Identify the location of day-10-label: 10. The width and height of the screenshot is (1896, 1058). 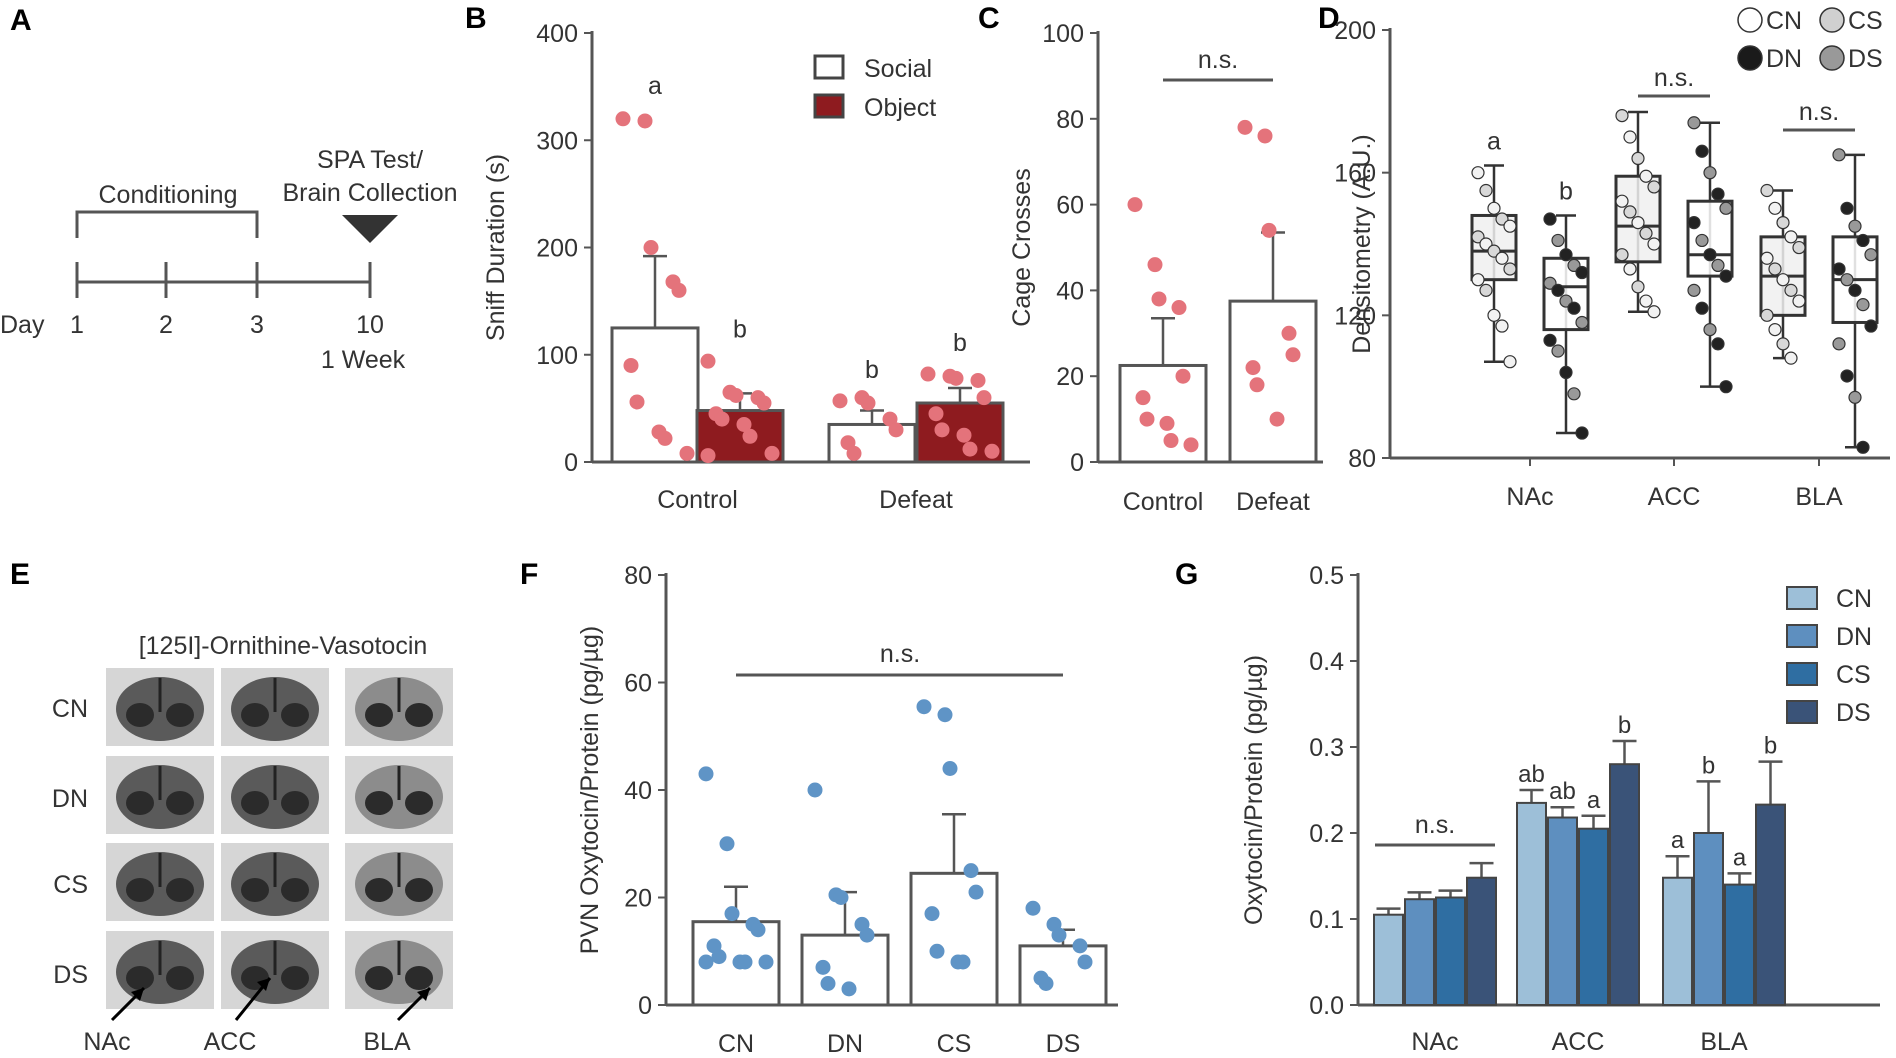
(370, 325).